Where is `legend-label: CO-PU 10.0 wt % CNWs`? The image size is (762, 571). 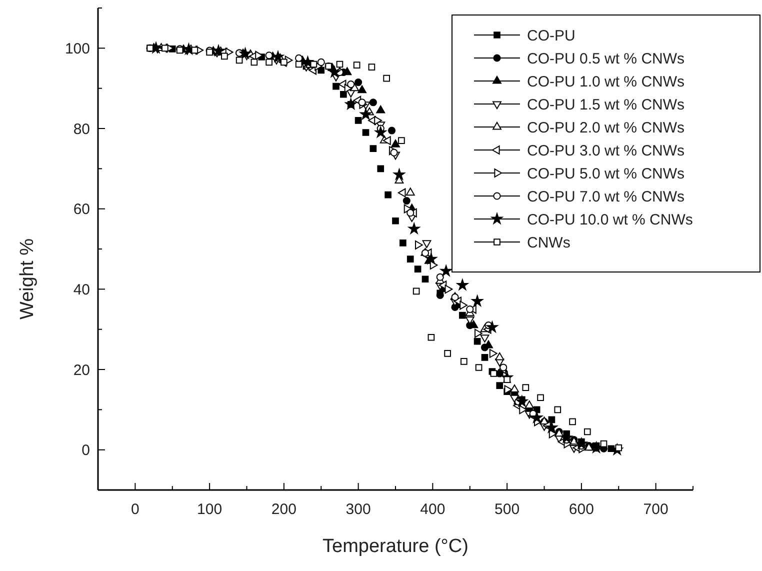
legend-label: CO-PU 10.0 wt % CNWs is located at coordinates (610, 219).